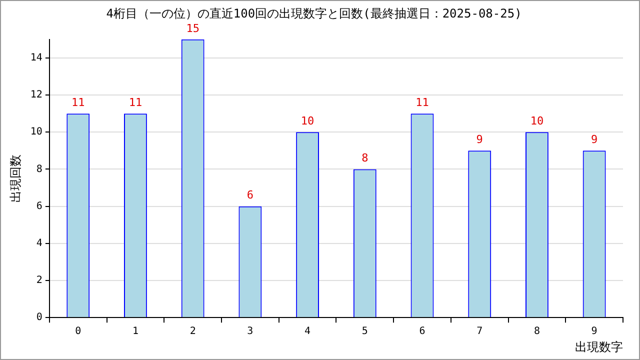  I want to click on y-tick-label: 6, so click(39, 206).